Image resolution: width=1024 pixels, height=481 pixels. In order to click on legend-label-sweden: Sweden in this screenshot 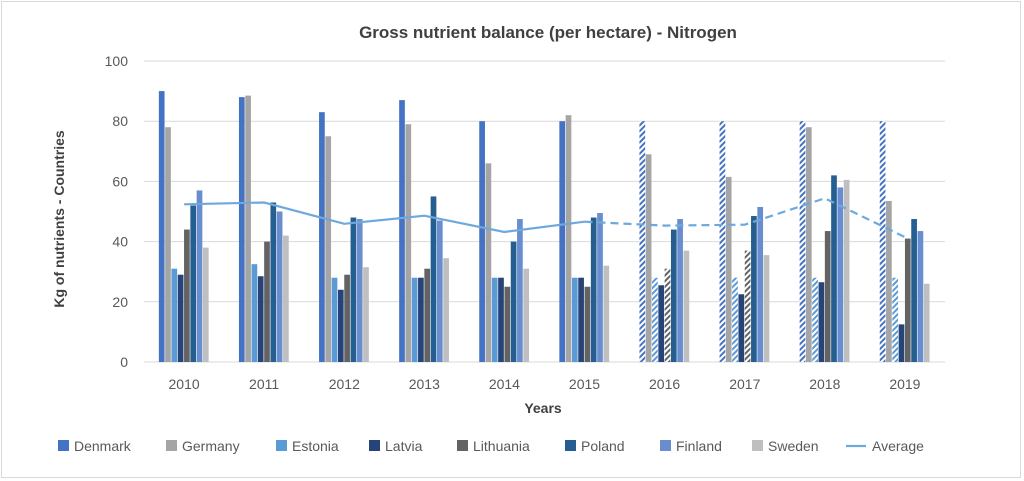, I will do `click(793, 446)`.